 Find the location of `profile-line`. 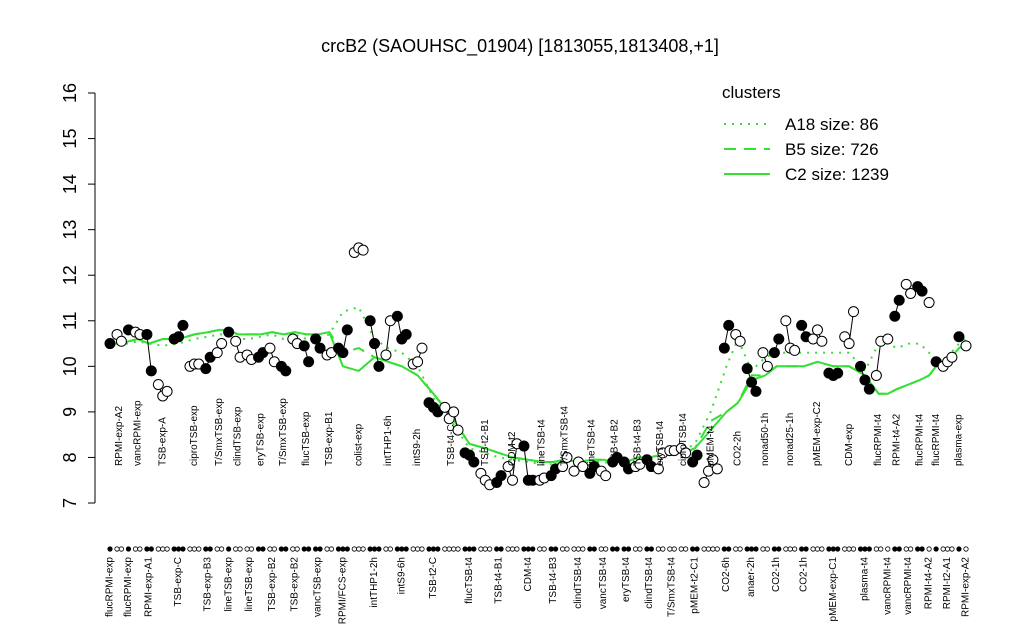

profile-line is located at coordinates (149, 352).